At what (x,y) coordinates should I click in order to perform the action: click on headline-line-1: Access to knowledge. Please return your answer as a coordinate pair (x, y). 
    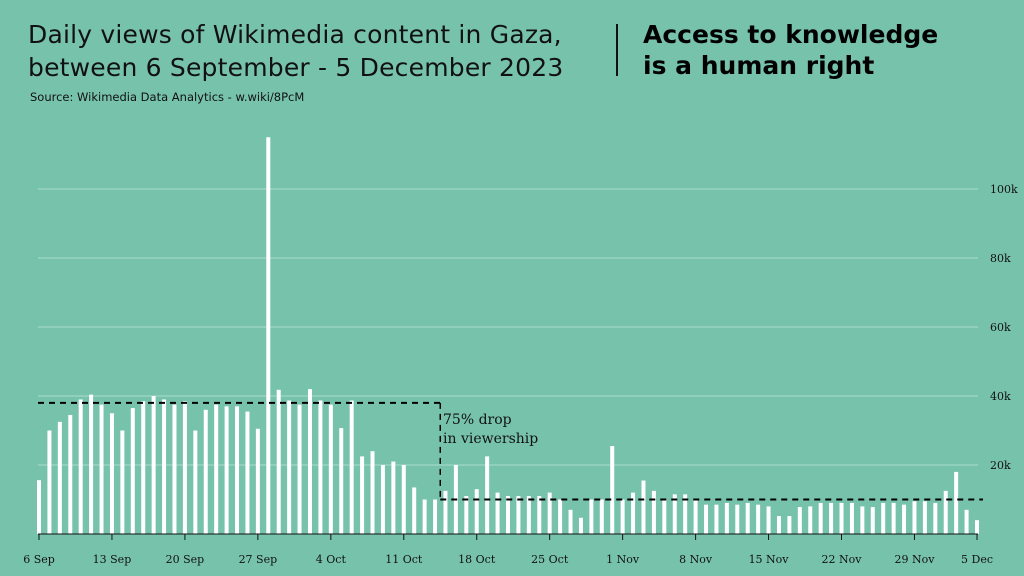
    Looking at the image, I should click on (791, 34).